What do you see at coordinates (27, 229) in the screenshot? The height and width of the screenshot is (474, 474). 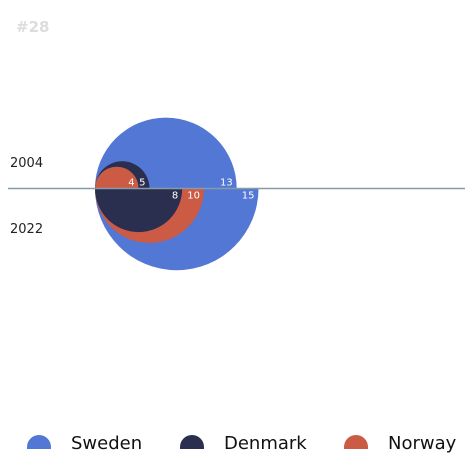 I see `row-label-bottom: 2022` at bounding box center [27, 229].